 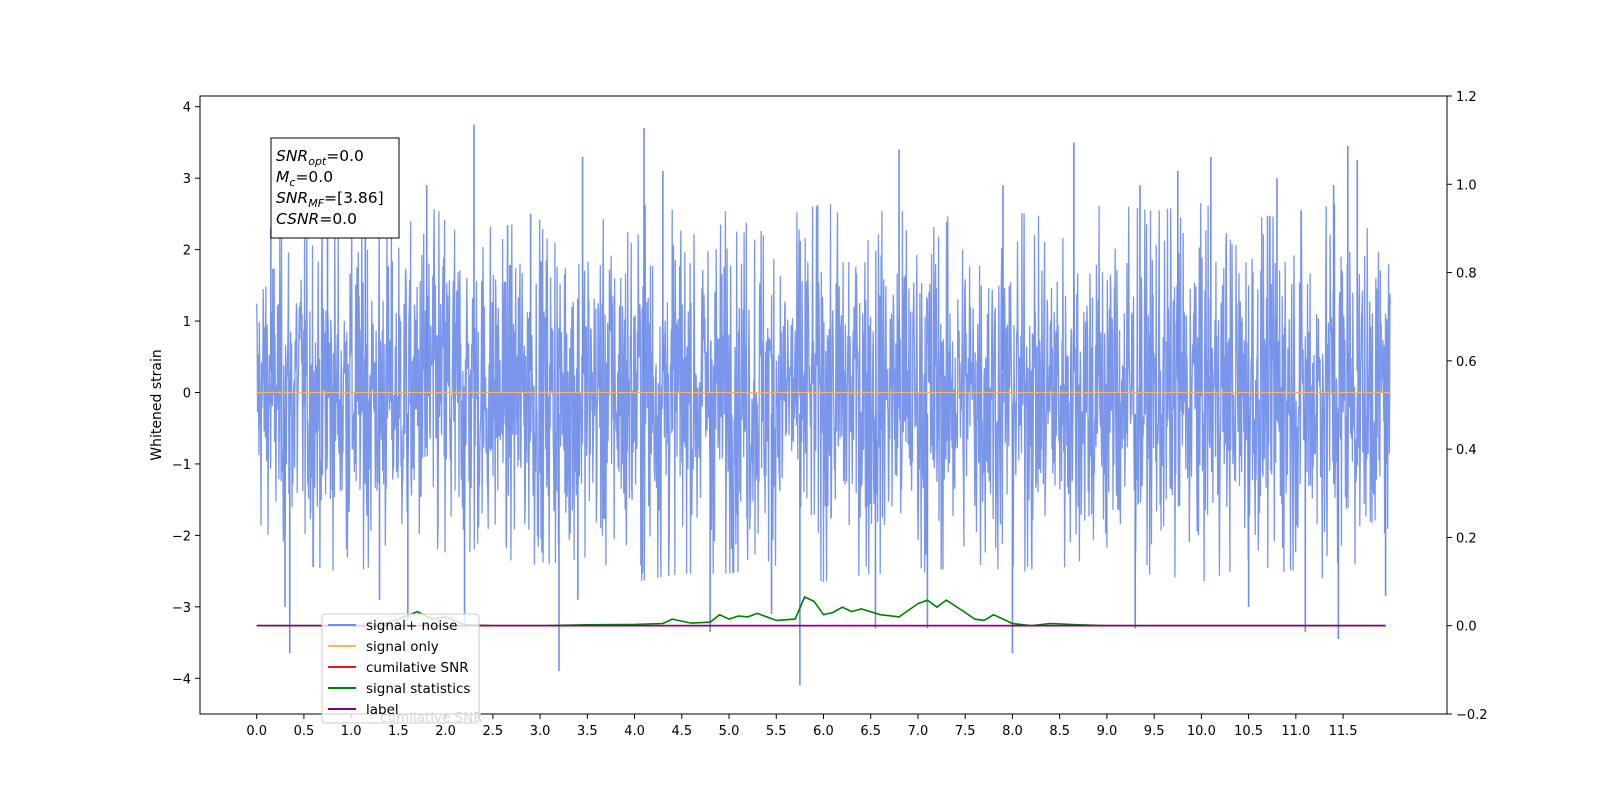 I want to click on x-tick-label: 1.0, so click(x=351, y=731).